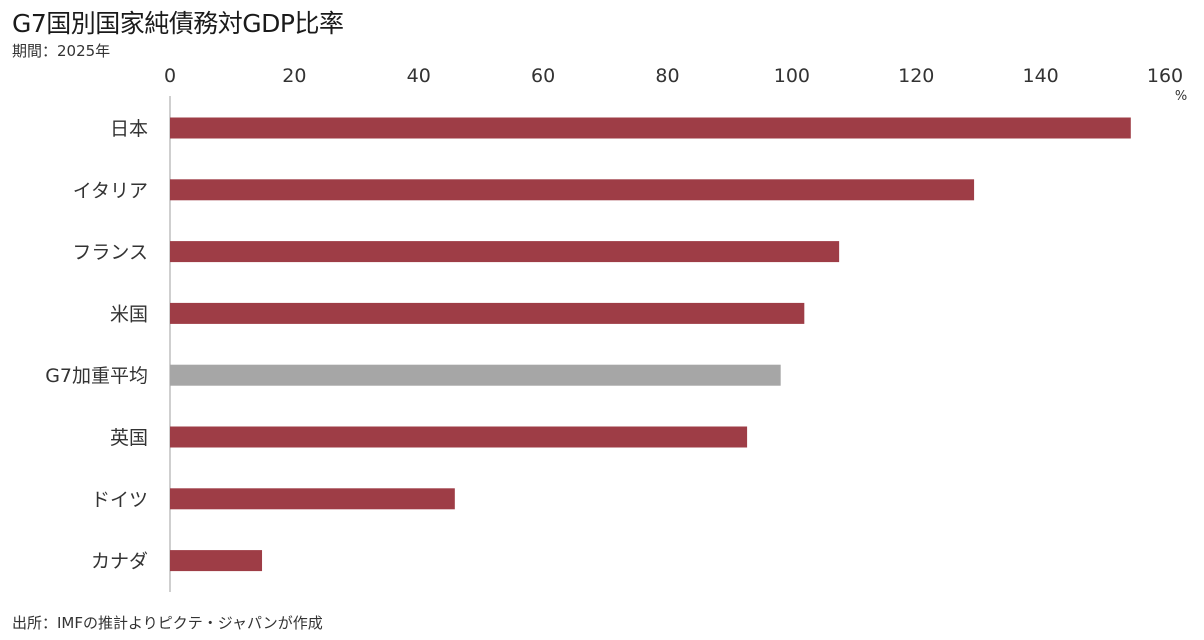 This screenshot has height=640, width=1204. What do you see at coordinates (1165, 76) in the screenshot?
I see `x-tick-label: 160` at bounding box center [1165, 76].